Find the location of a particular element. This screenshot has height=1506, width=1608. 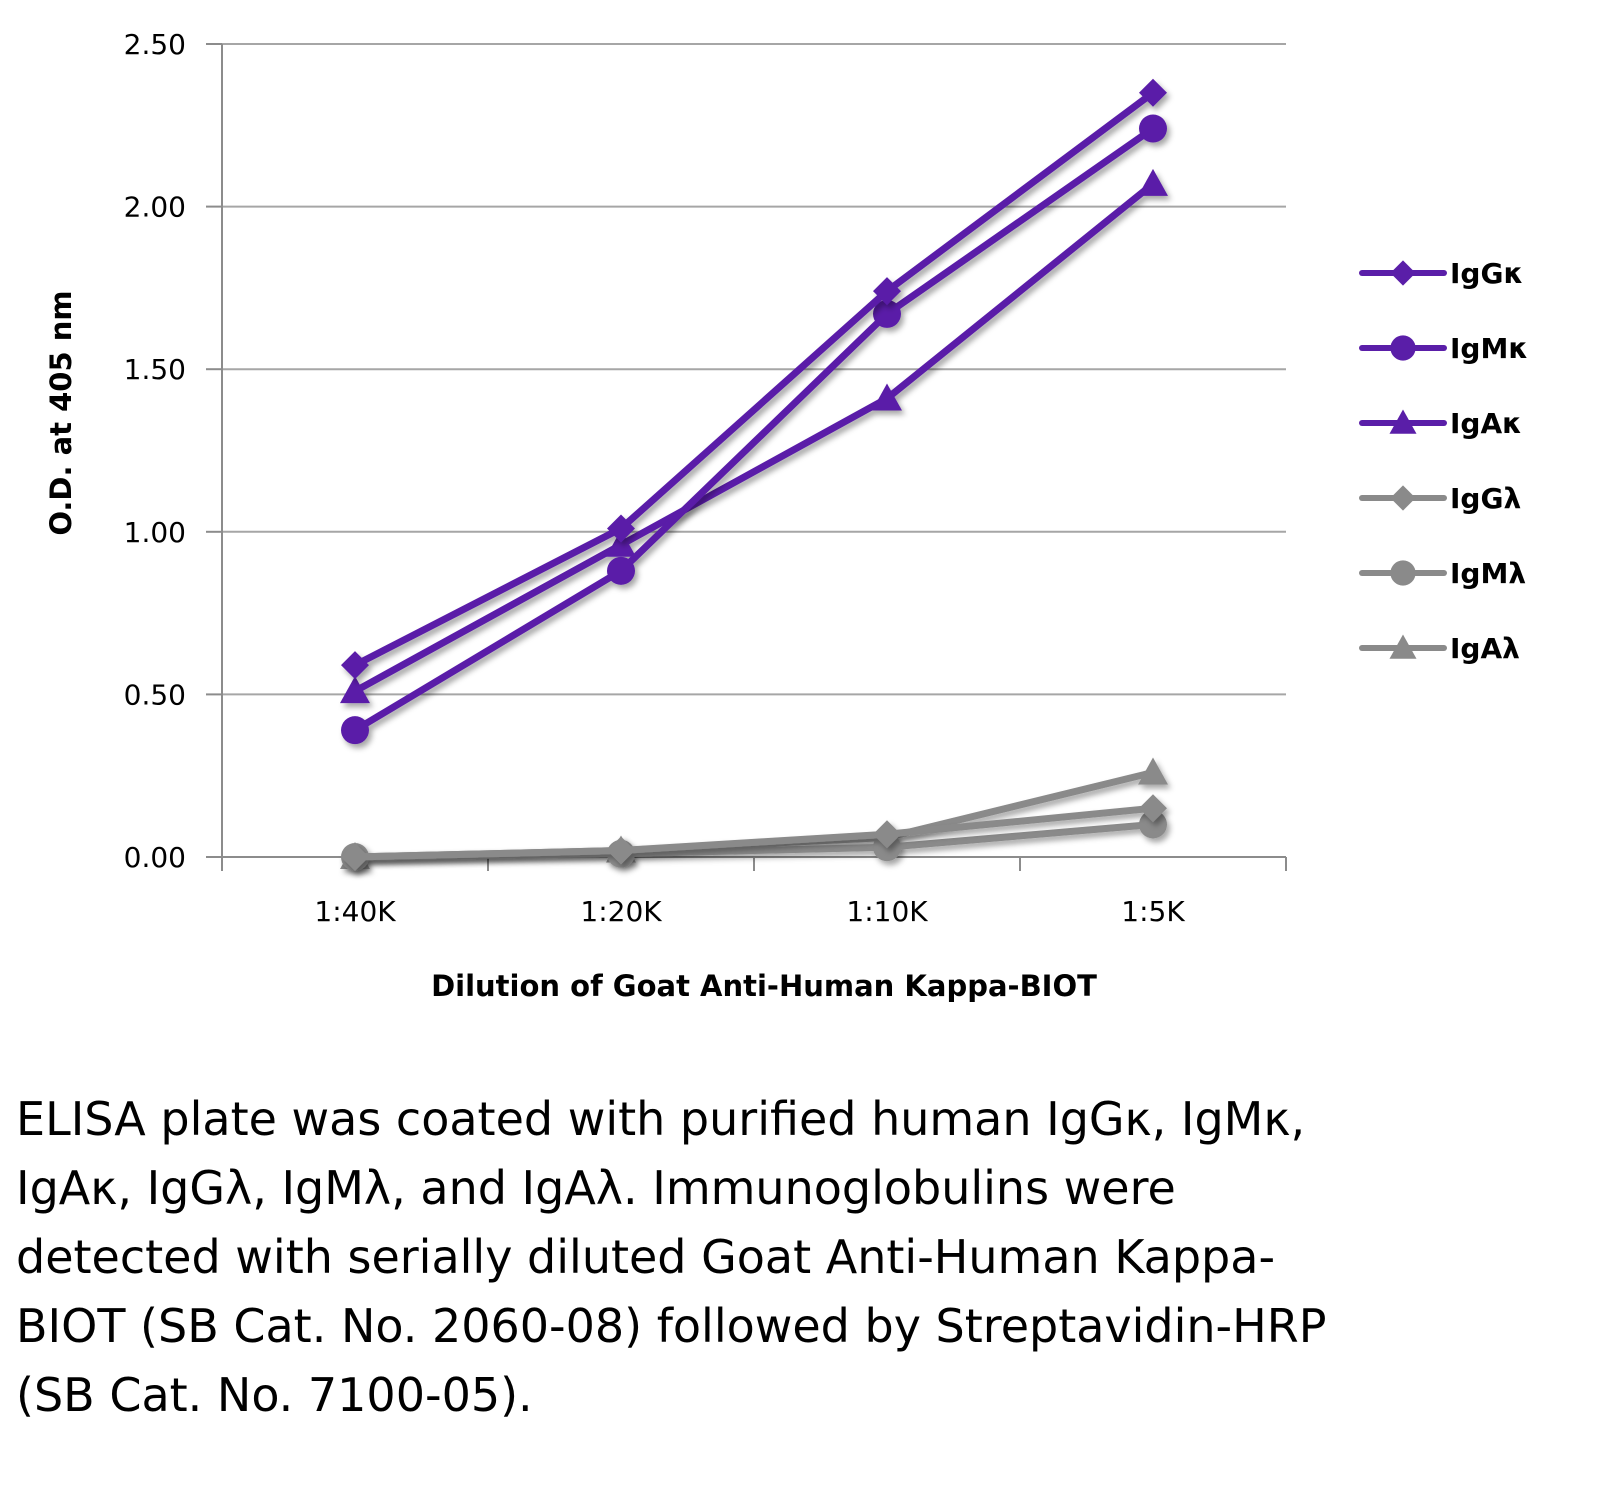

x-tick-label: 1:20K is located at coordinates (621, 911).